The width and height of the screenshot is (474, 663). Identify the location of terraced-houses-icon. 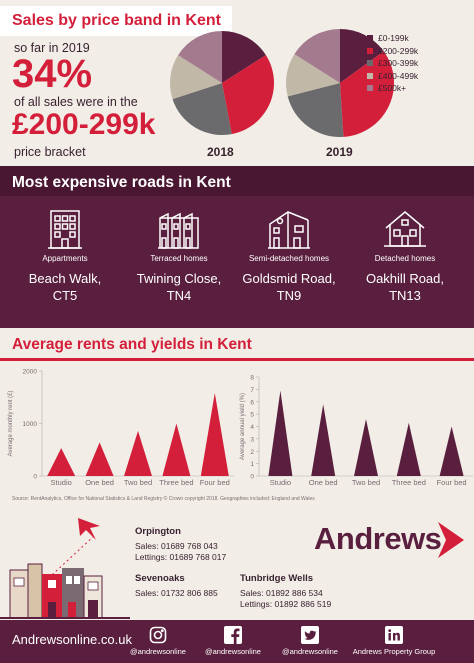
(178, 230).